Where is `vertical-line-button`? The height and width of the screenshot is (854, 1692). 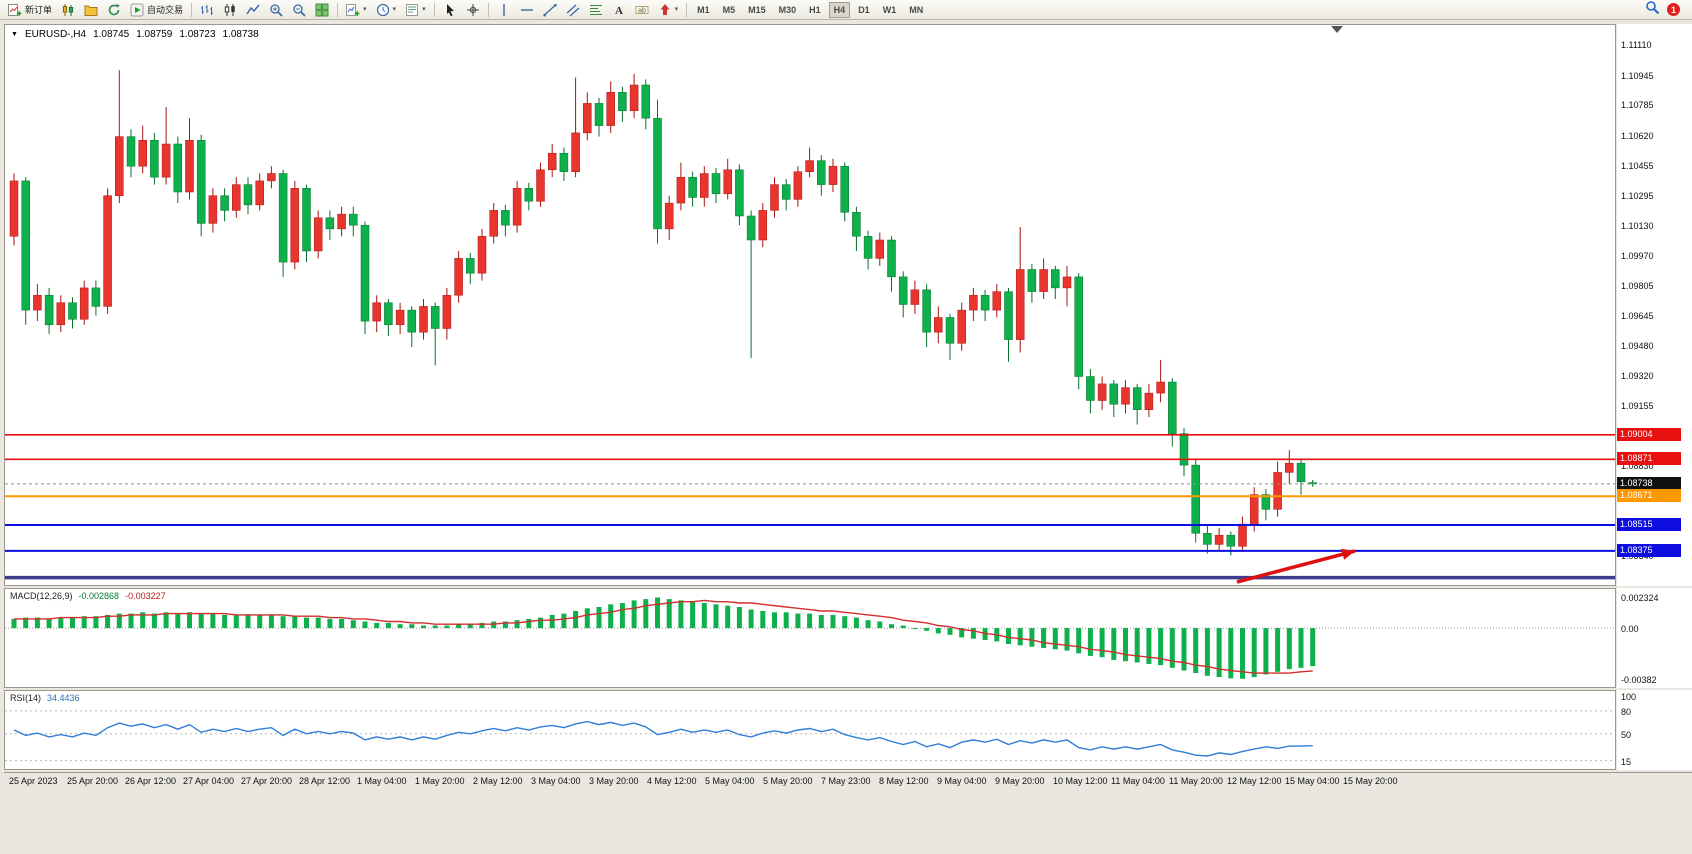
vertical-line-button is located at coordinates (504, 10).